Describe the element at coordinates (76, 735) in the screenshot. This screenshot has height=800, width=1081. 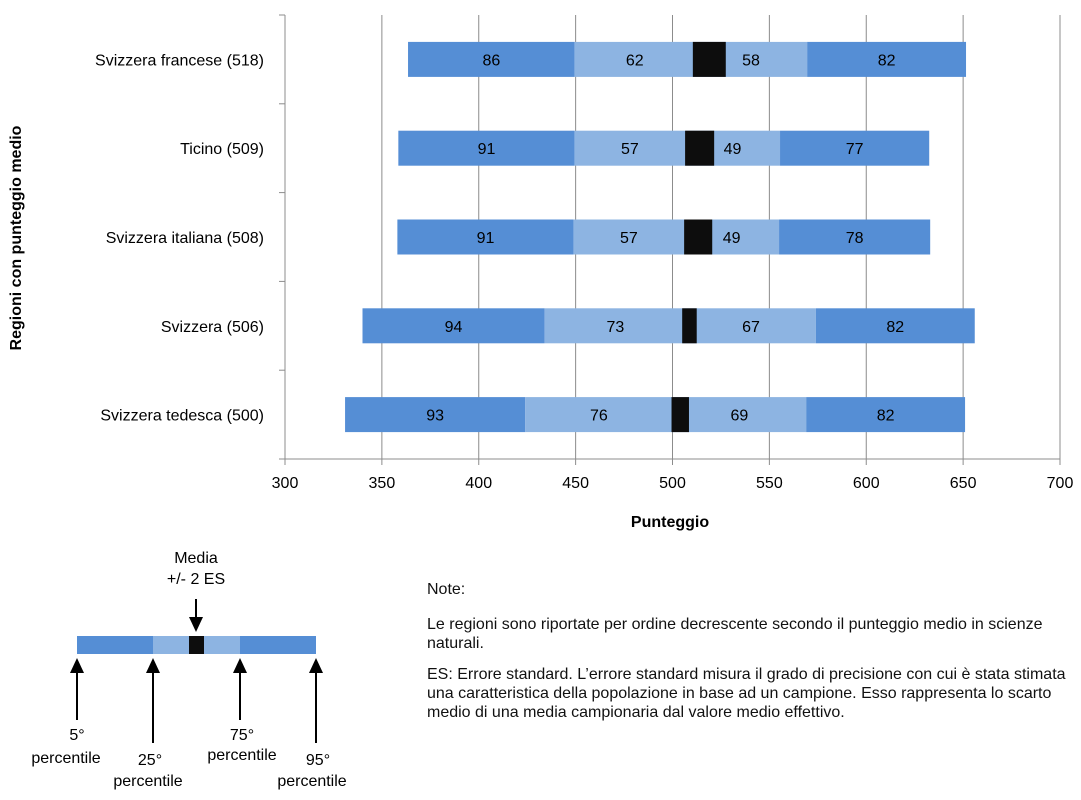
I see `legend-p5-label: 5°` at that location.